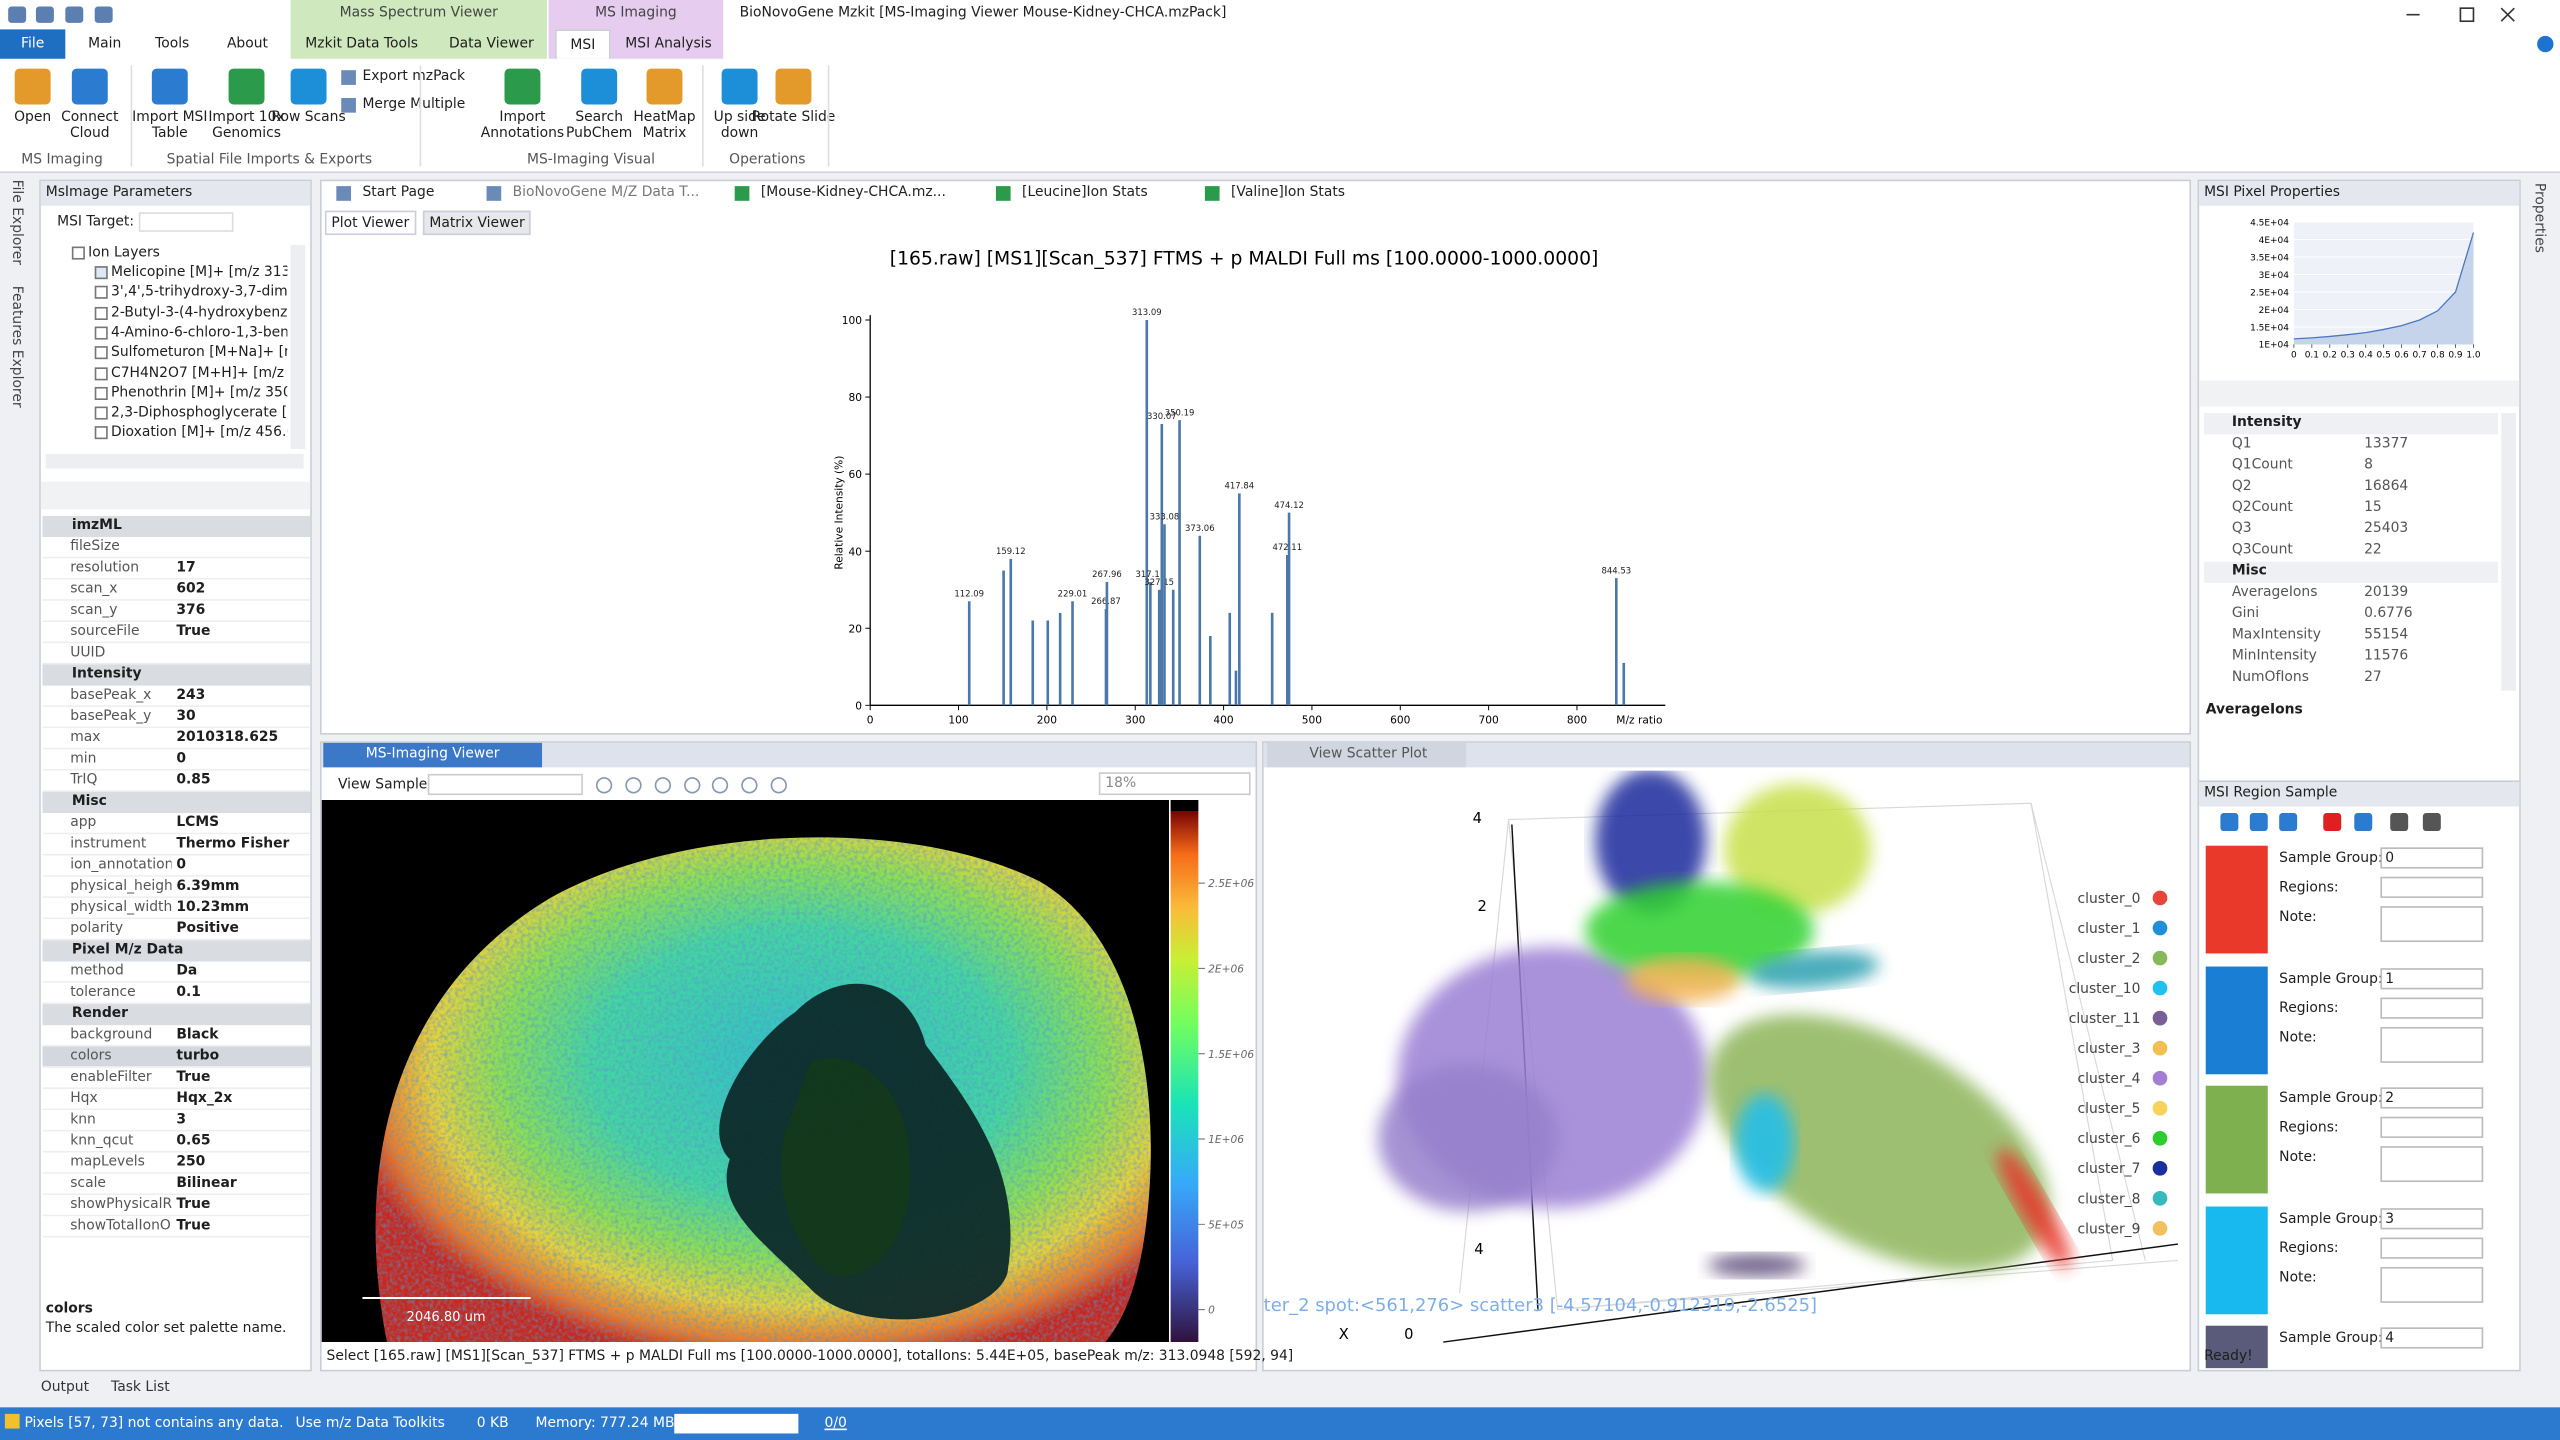 This screenshot has width=2560, height=1440. What do you see at coordinates (181, 1120) in the screenshot?
I see `property-value: 3` at bounding box center [181, 1120].